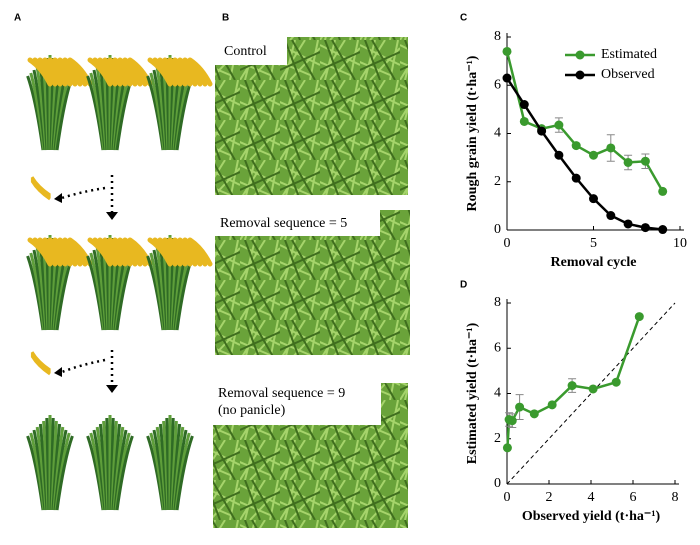 This screenshot has height=545, width=700. Describe the element at coordinates (87, 280) in the screenshot. I see `arrows` at that location.